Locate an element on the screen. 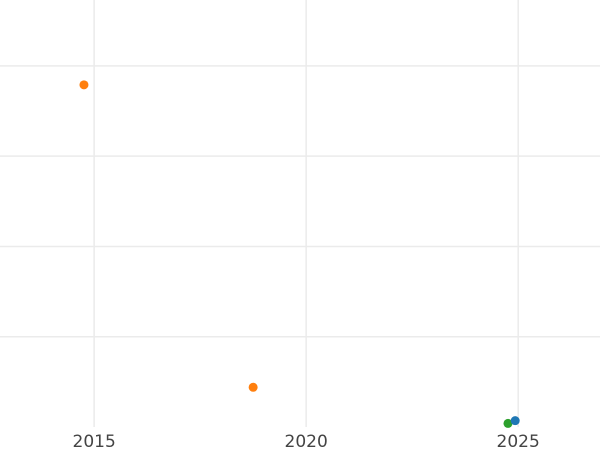 The image size is (600, 450). x-tick-labels: 2015 2020 2025 is located at coordinates (306, 441).